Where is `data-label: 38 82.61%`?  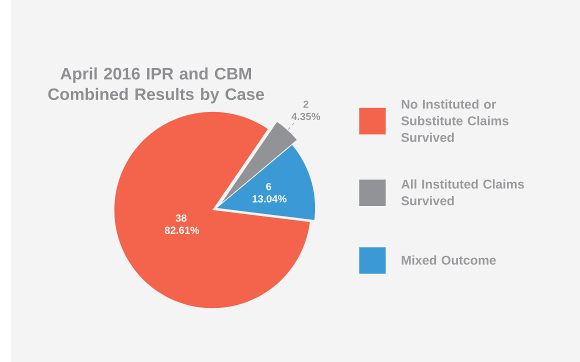 data-label: 38 82.61% is located at coordinates (182, 224).